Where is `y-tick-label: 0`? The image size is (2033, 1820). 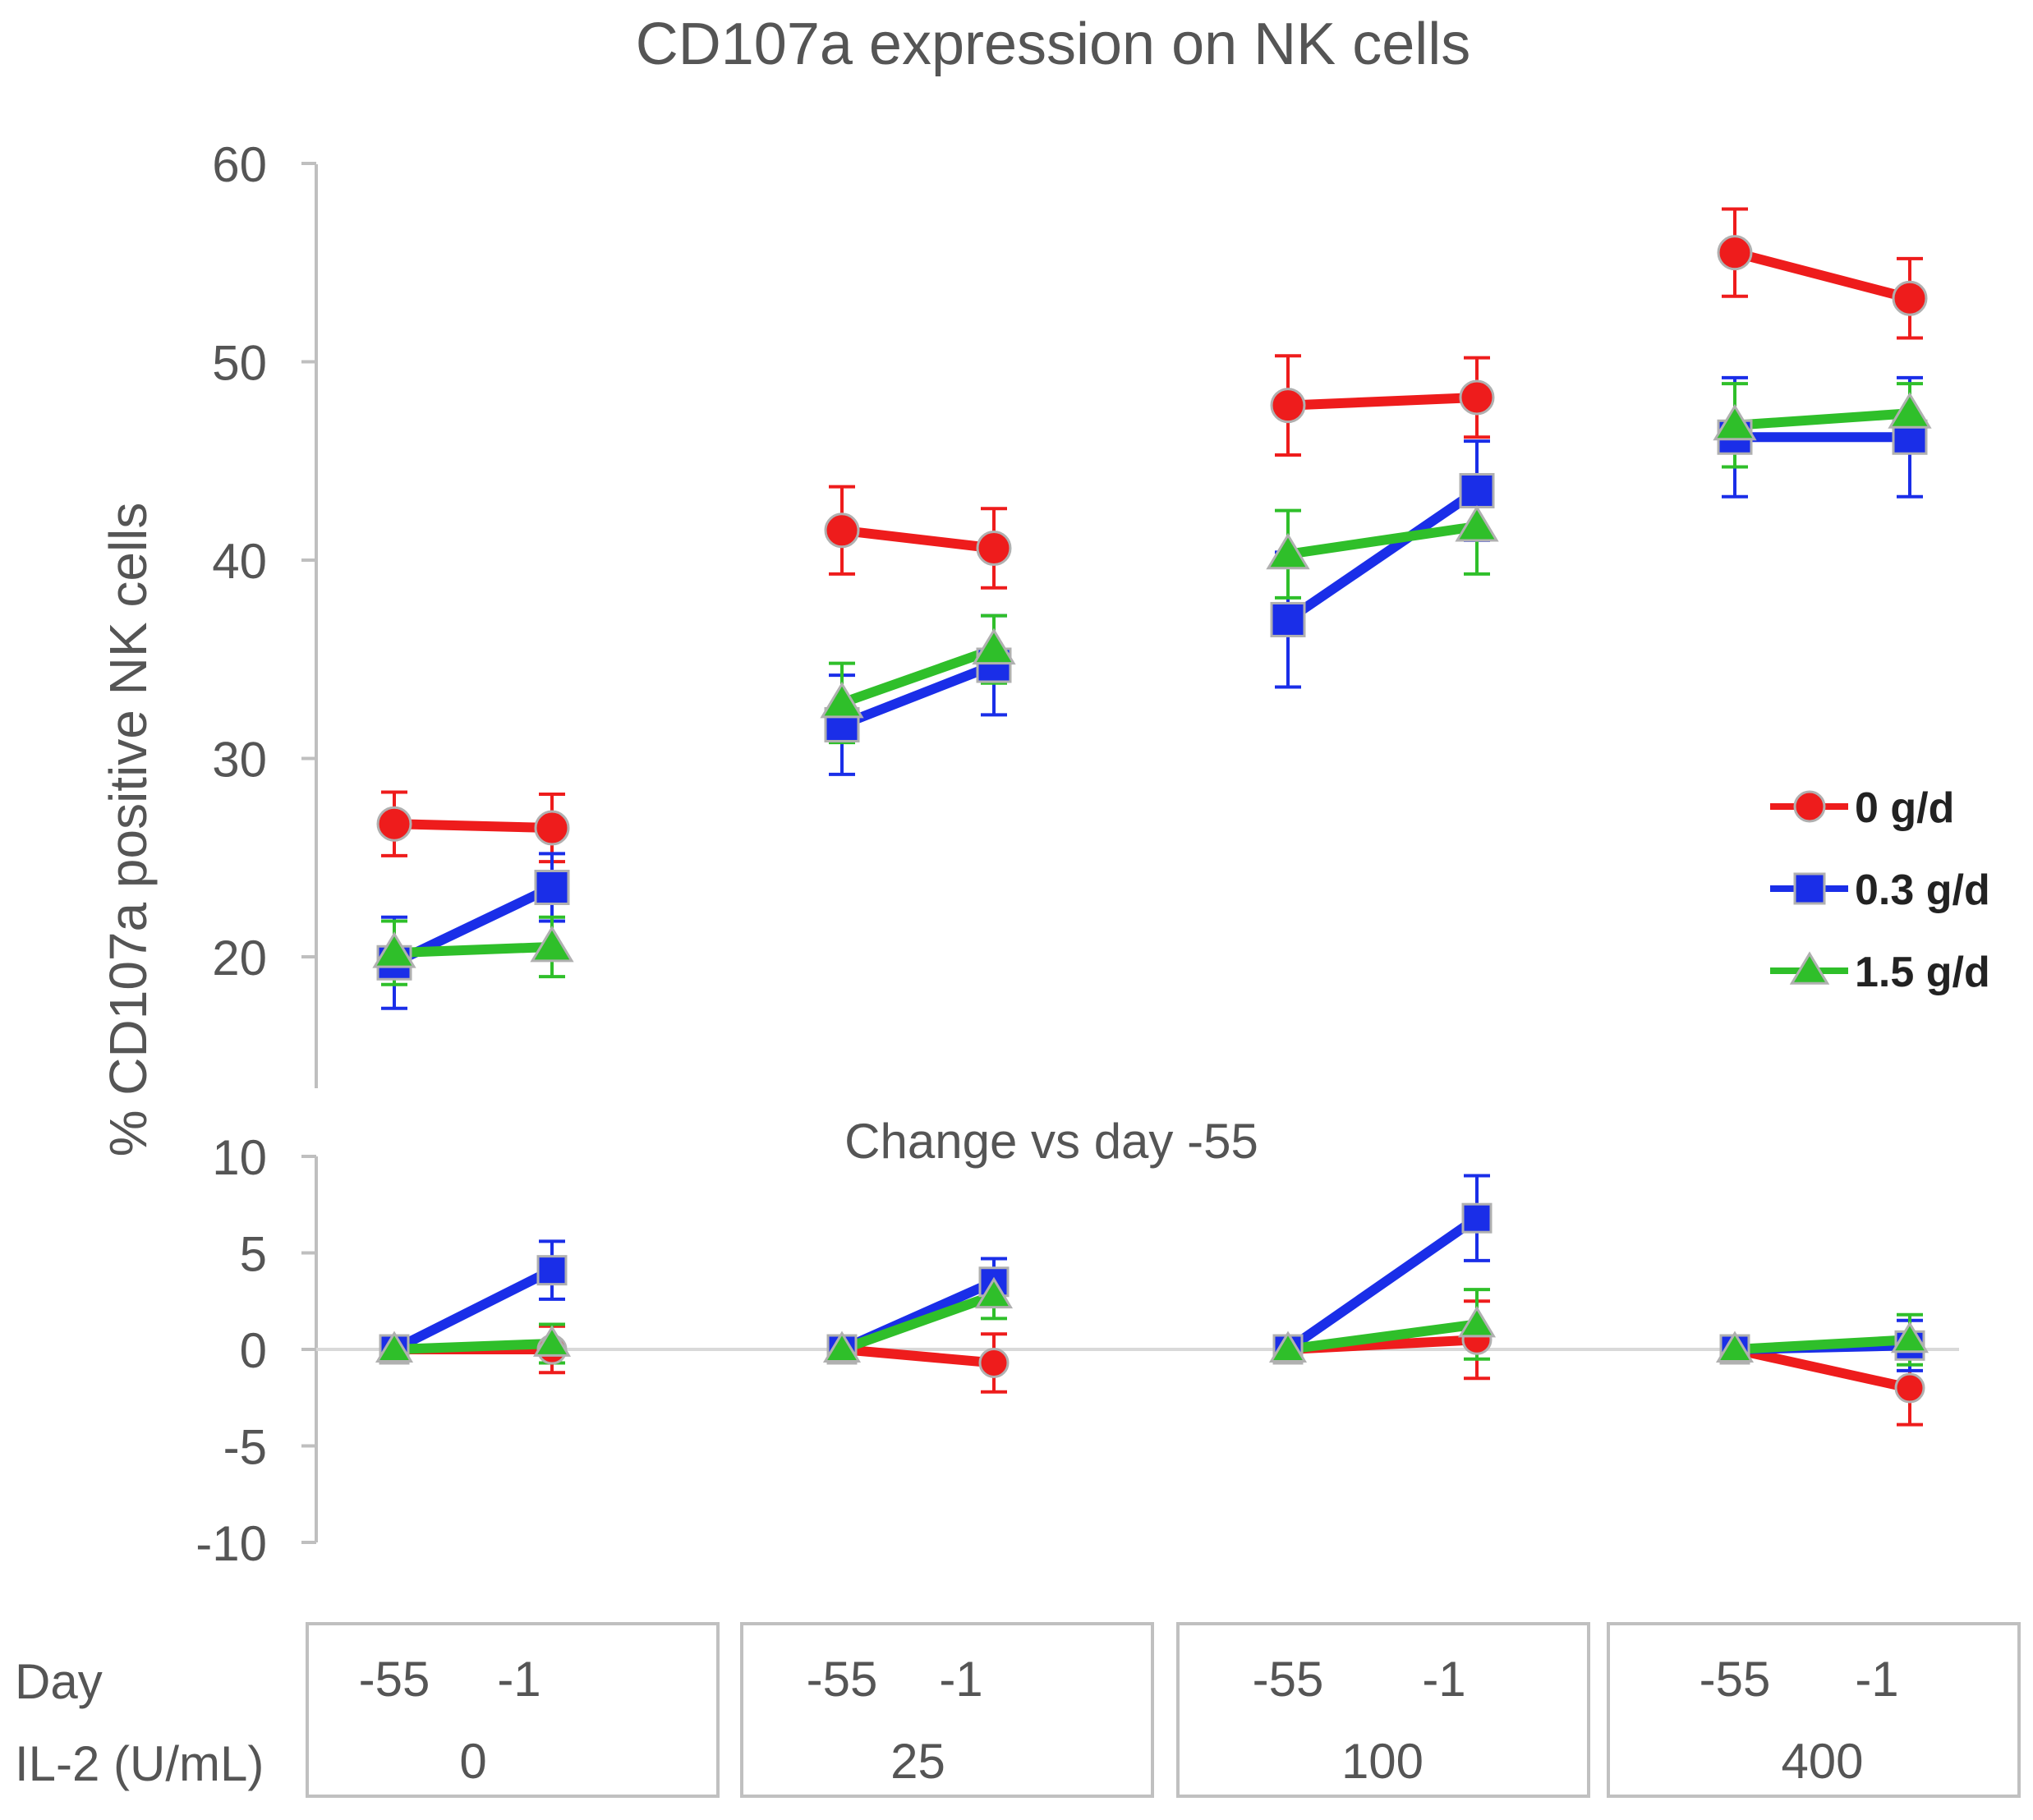
y-tick-label: 0 is located at coordinates (253, 1350).